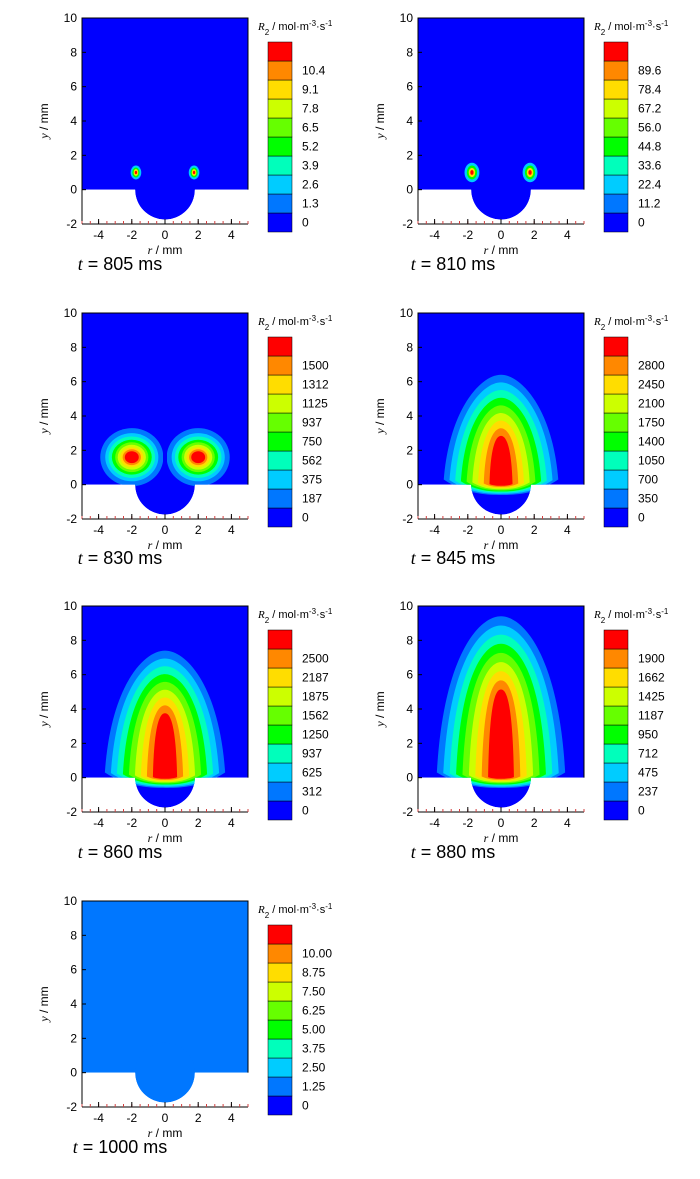 The height and width of the screenshot is (1179, 700). Describe the element at coordinates (120, 264) in the screenshot. I see `time-label: t = 805 ms` at that location.